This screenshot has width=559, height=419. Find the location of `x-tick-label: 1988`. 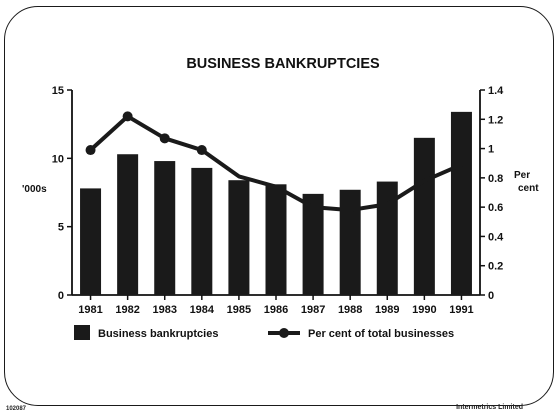

x-tick-label: 1988 is located at coordinates (350, 310).